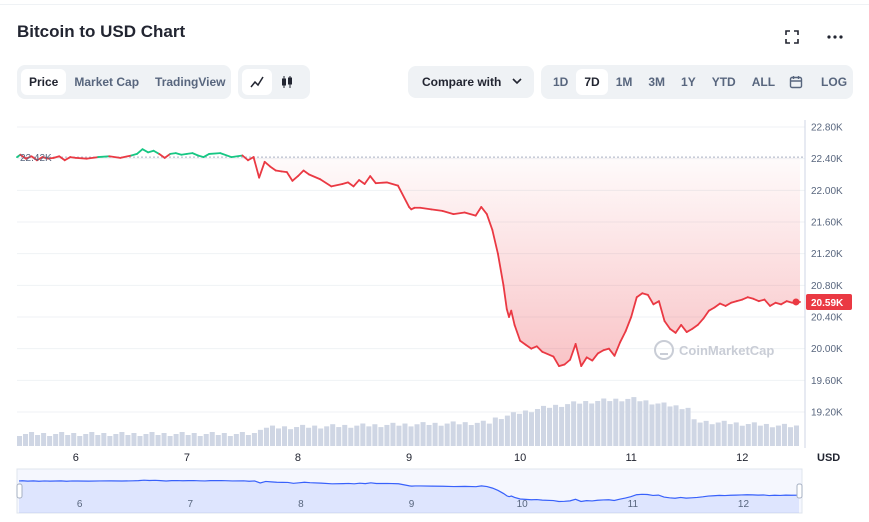 This screenshot has width=869, height=522. Describe the element at coordinates (834, 82) in the screenshot. I see `log-toggle: LOG` at that location.